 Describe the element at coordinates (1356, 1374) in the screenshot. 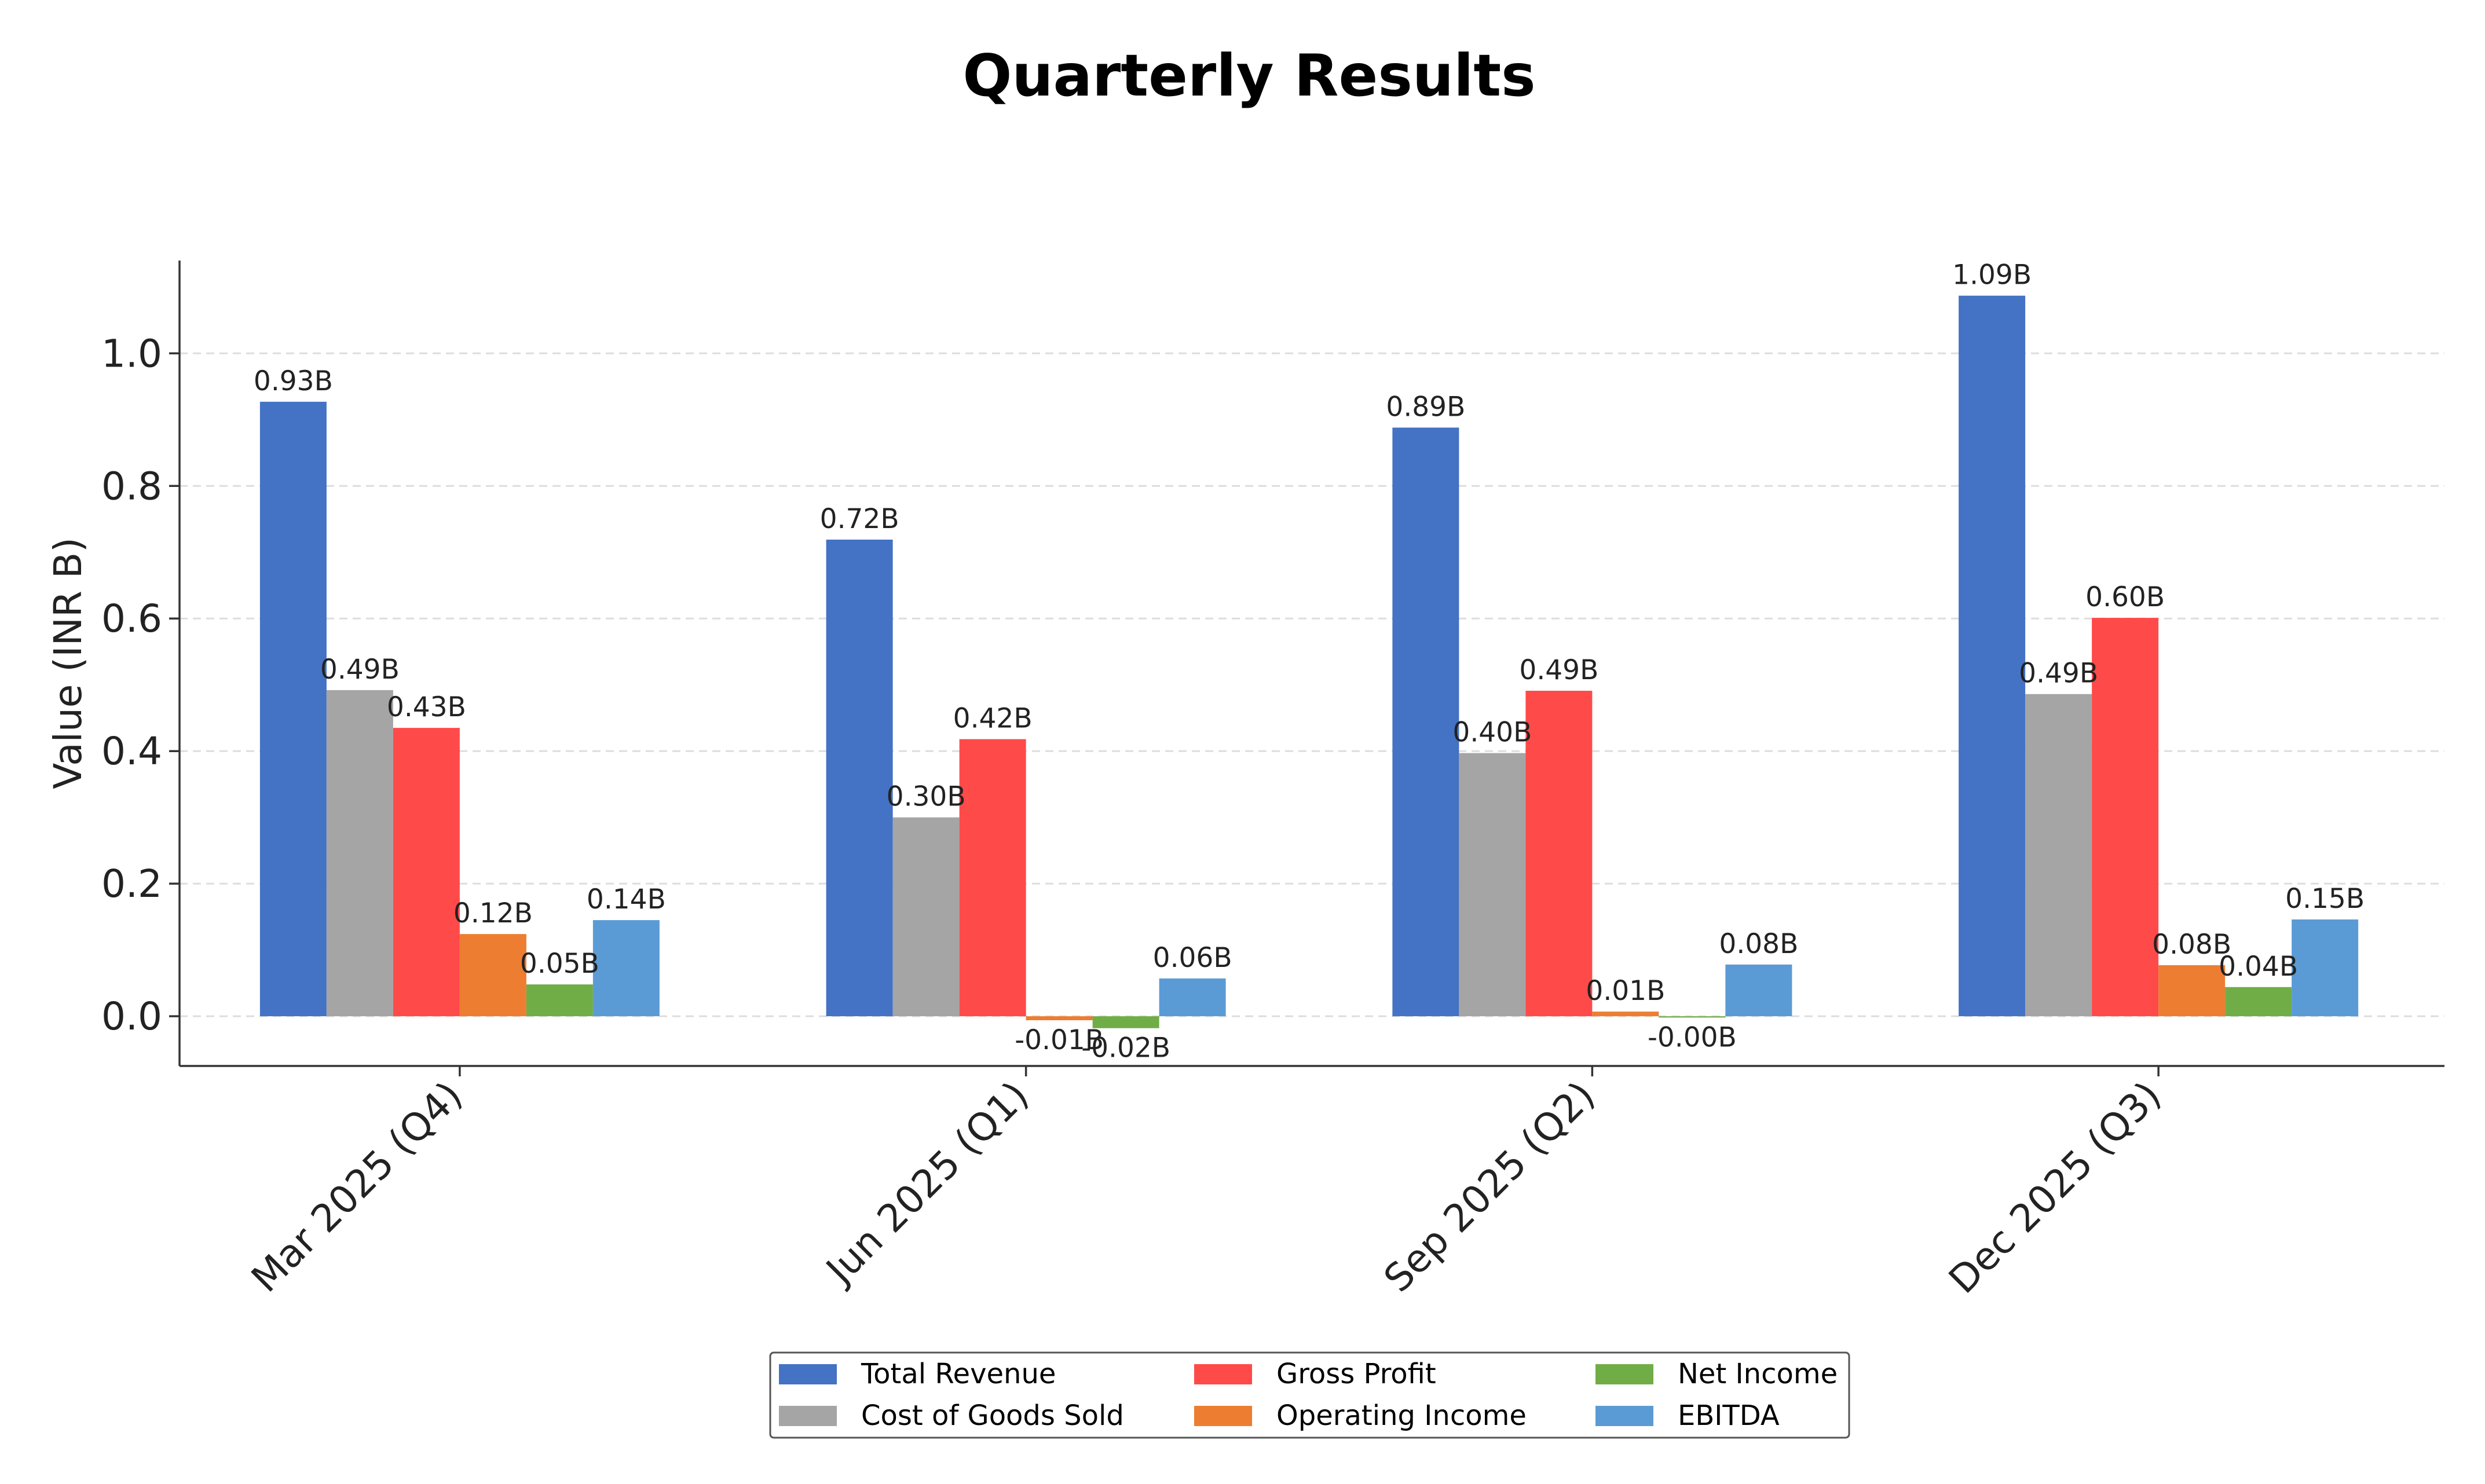

I see `legend-label: Gross Profit` at that location.